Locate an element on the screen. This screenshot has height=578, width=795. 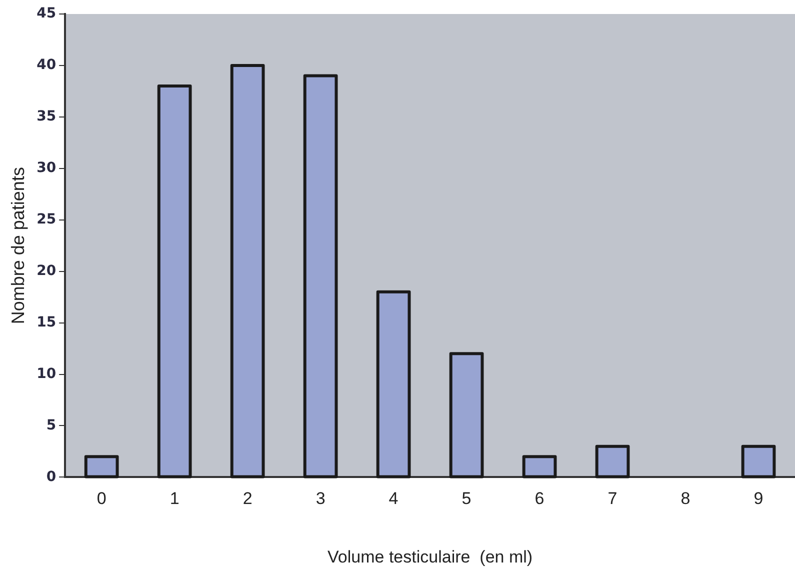
x-axis-title: Volume testiculaire (en ml) is located at coordinates (430, 556).